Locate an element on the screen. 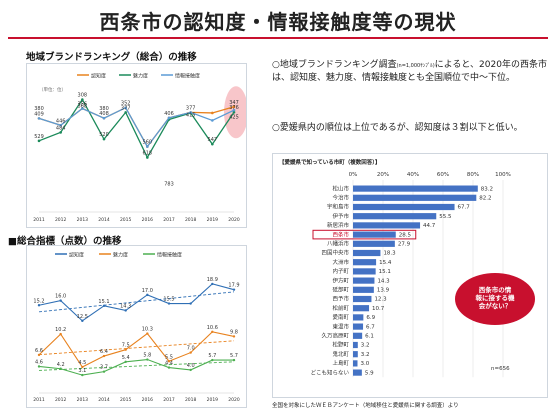  page-title: 西条市の認知度・情報接触度等の現状 is located at coordinates (278, 22).